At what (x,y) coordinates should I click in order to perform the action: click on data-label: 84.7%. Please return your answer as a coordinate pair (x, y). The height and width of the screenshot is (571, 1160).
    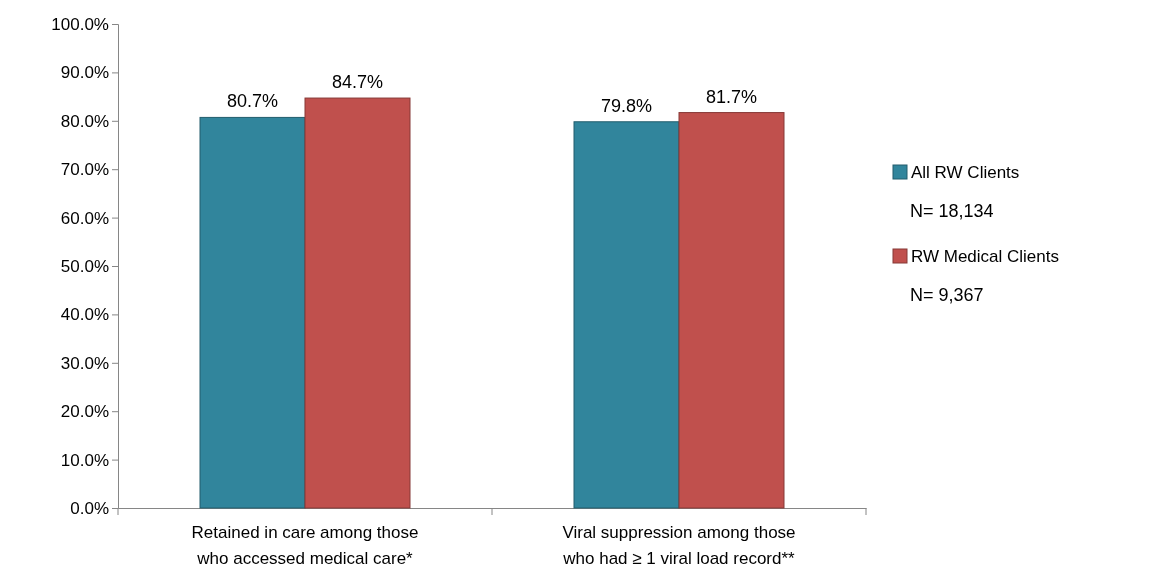
    Looking at the image, I should click on (357, 82).